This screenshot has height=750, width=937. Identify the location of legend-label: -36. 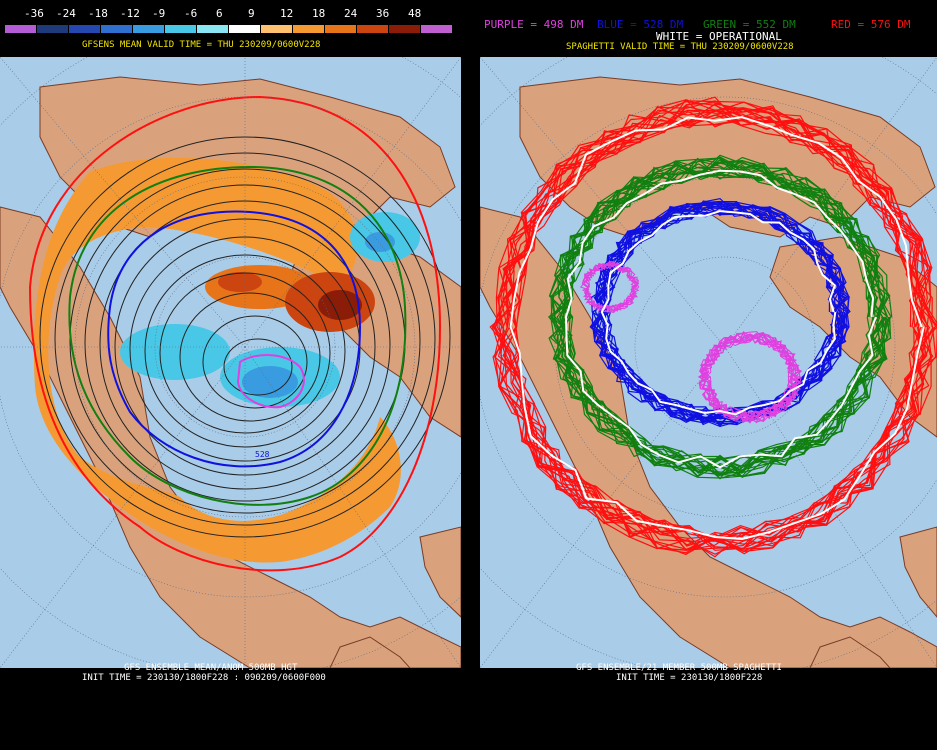
(34, 13).